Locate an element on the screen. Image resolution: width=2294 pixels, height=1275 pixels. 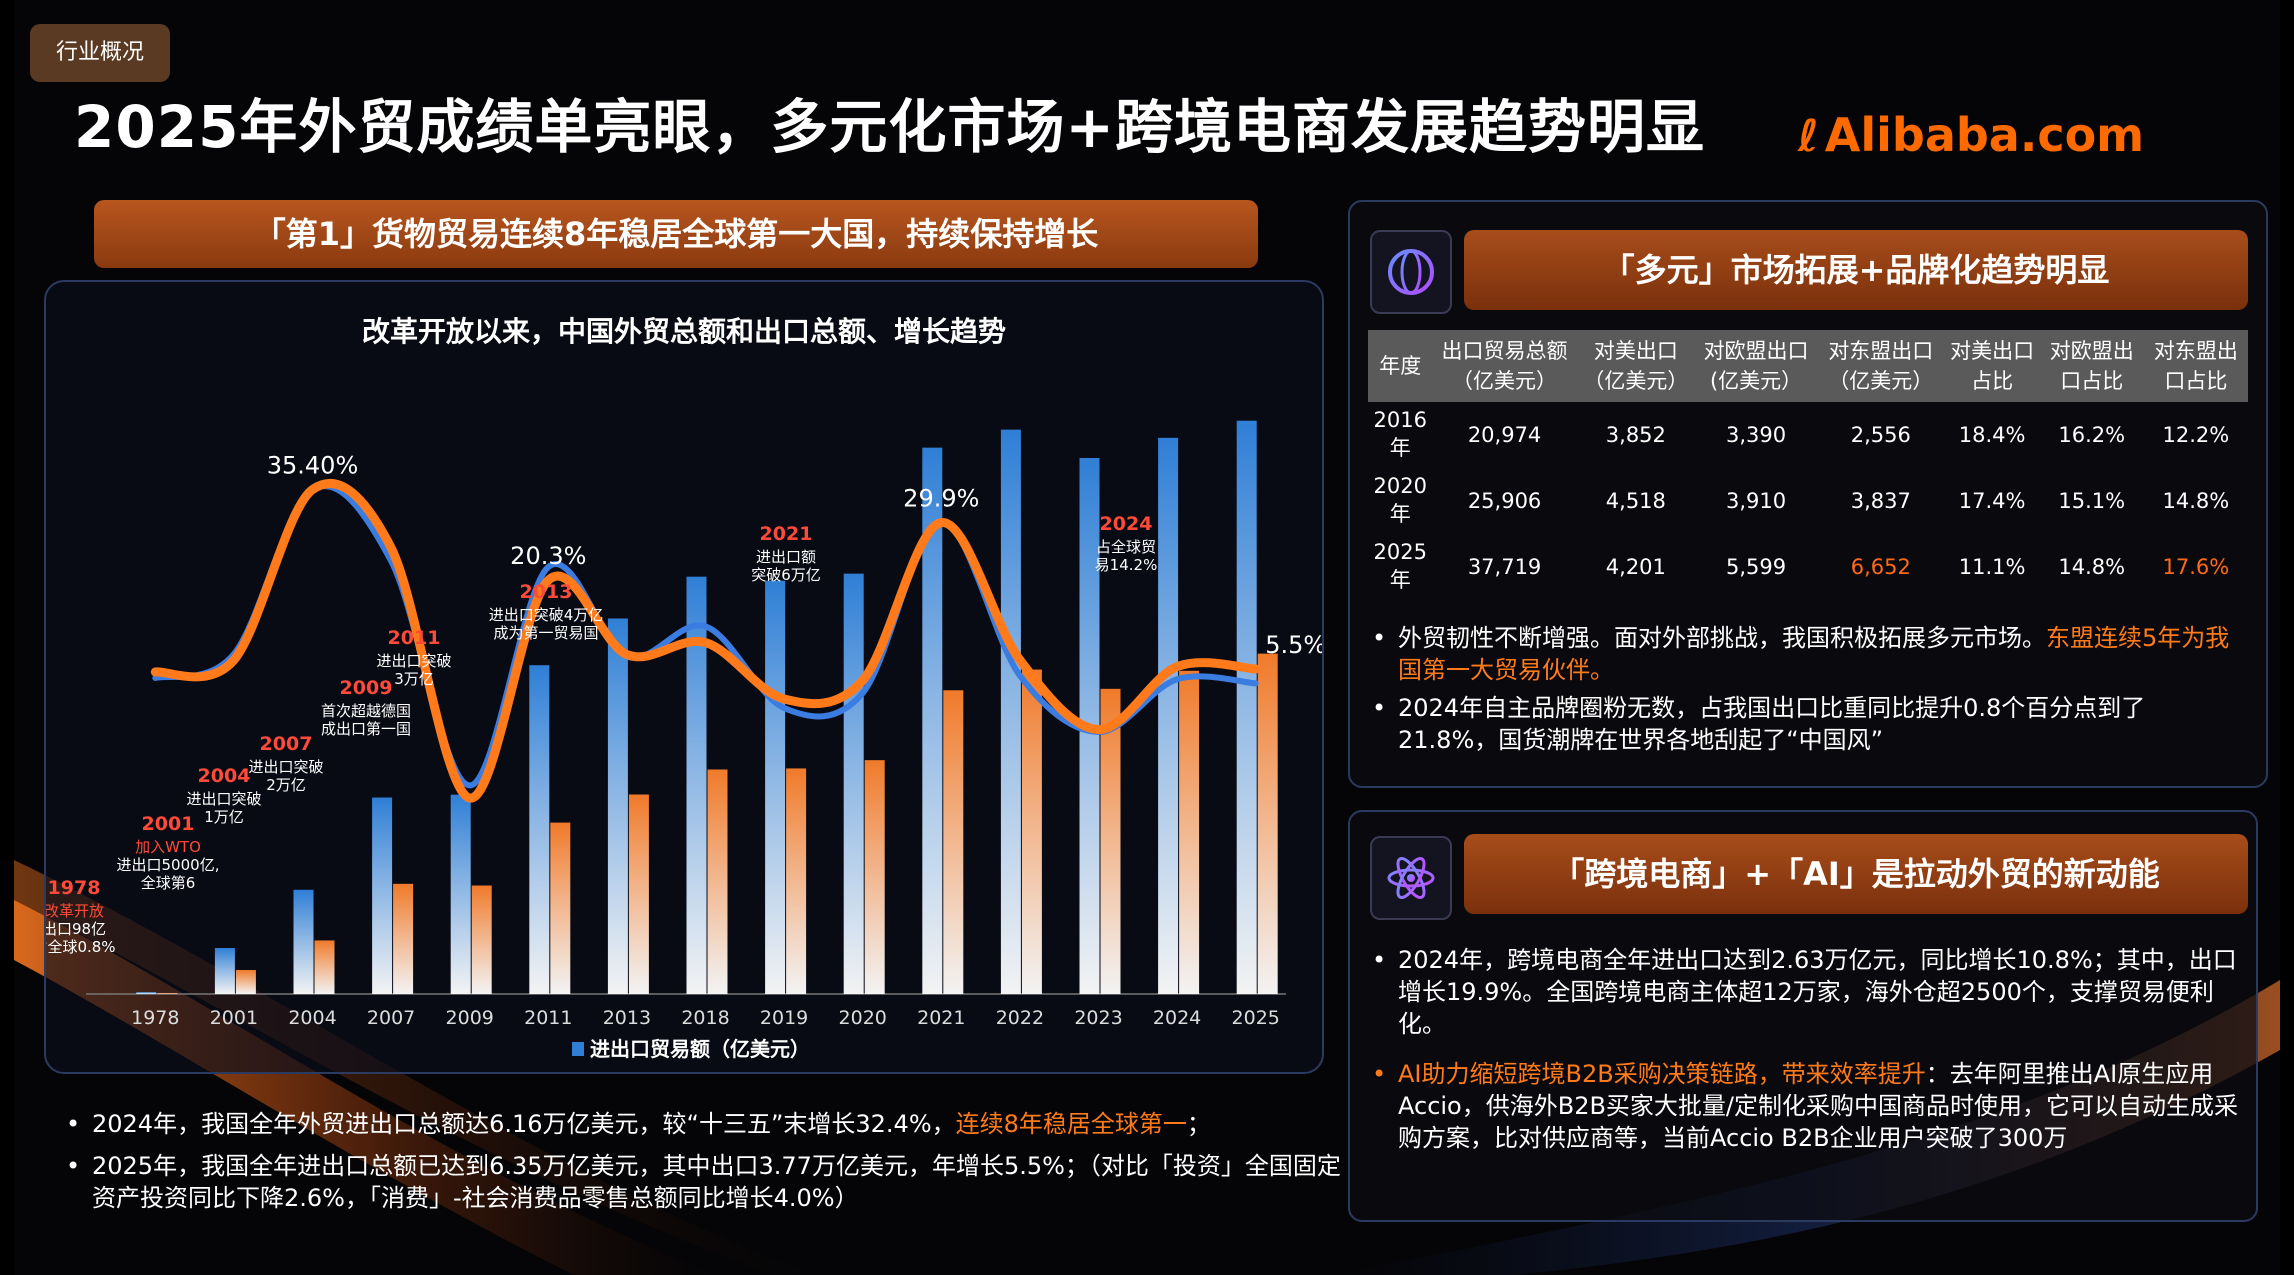
x-tick-label: 2001 is located at coordinates (234, 1018).